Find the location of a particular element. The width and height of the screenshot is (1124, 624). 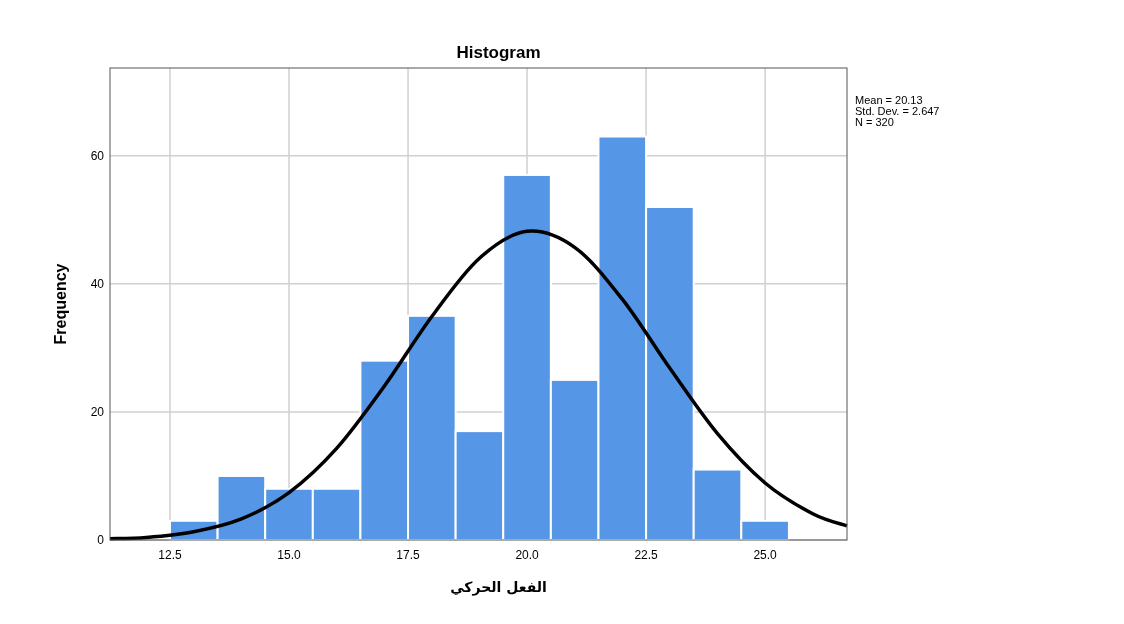

text: Std. Dev. = 2.647 is located at coordinates (897, 111).